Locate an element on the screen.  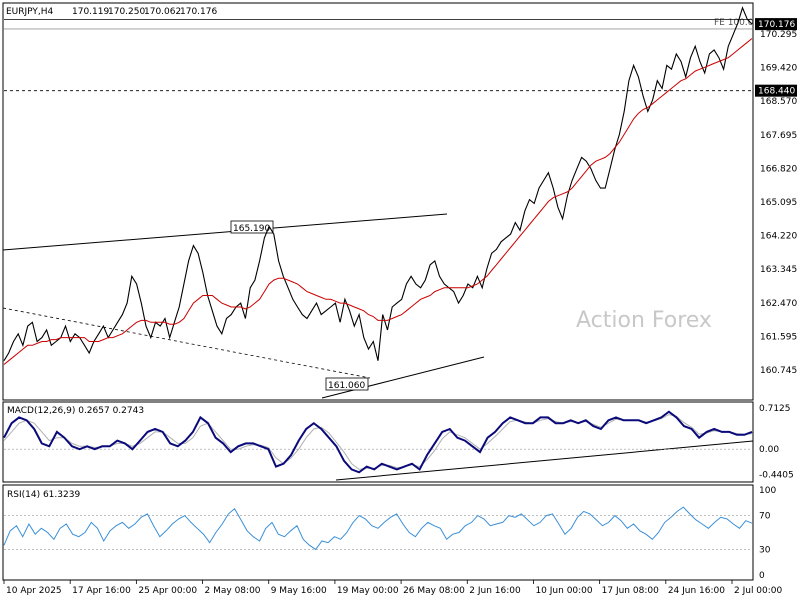
macd-tick-label: 0.7125 is located at coordinates (775, 409).